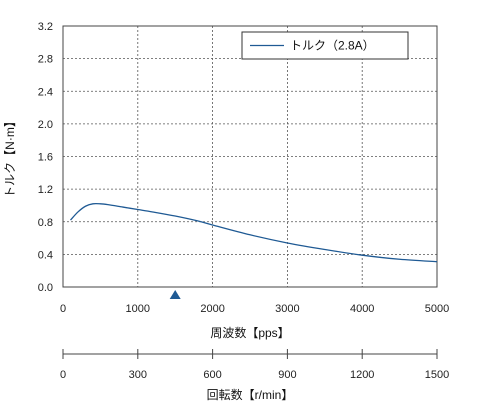  What do you see at coordinates (45, 60) in the screenshot?
I see `y-tick-label: 2.8` at bounding box center [45, 60].